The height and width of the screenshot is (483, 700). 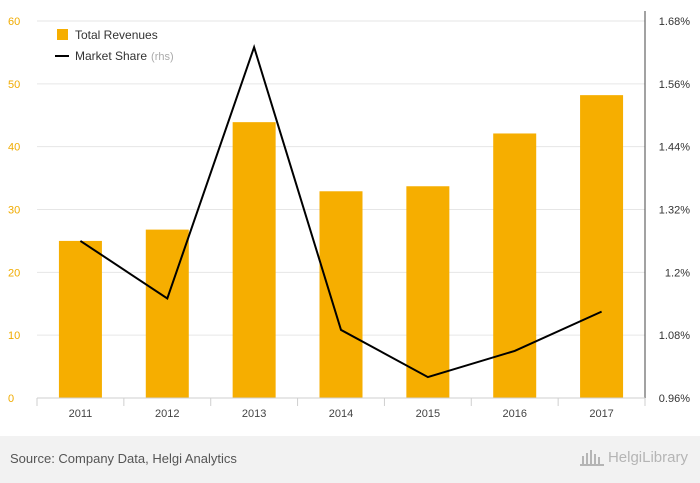 What do you see at coordinates (677, 273) in the screenshot?
I see `right-axis-tick-label: 1.2%` at bounding box center [677, 273].